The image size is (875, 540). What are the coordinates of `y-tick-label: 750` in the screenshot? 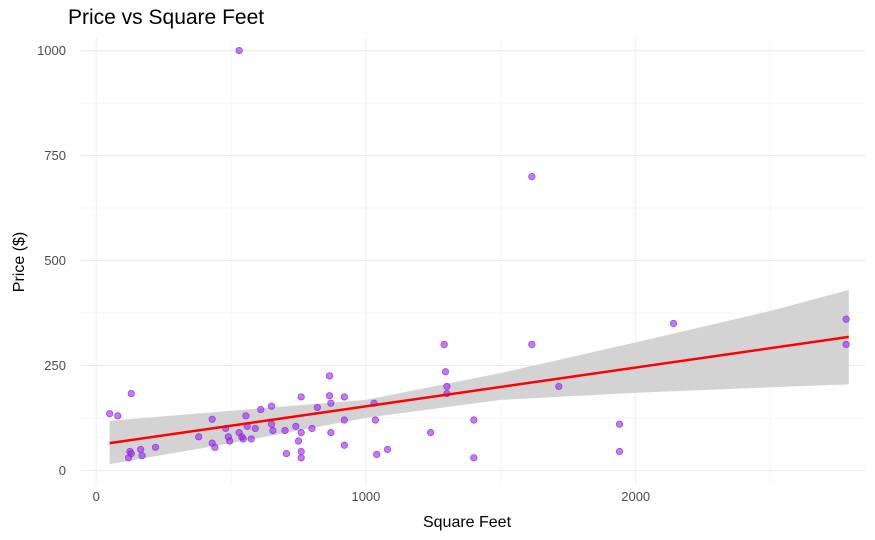 It's located at (55, 155).